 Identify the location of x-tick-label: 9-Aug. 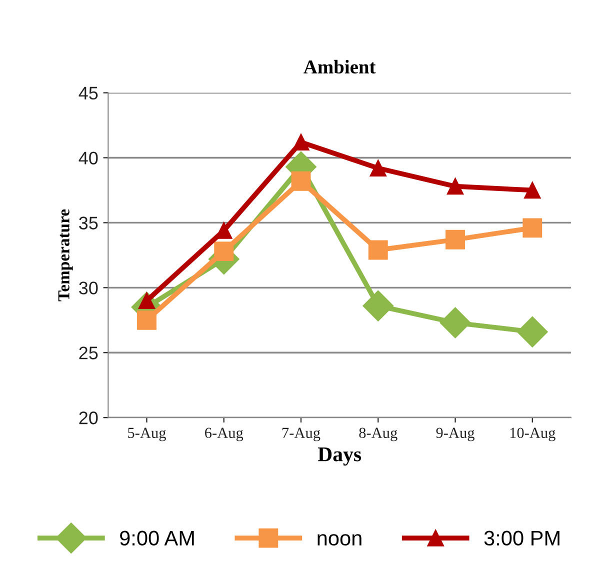
(455, 435).